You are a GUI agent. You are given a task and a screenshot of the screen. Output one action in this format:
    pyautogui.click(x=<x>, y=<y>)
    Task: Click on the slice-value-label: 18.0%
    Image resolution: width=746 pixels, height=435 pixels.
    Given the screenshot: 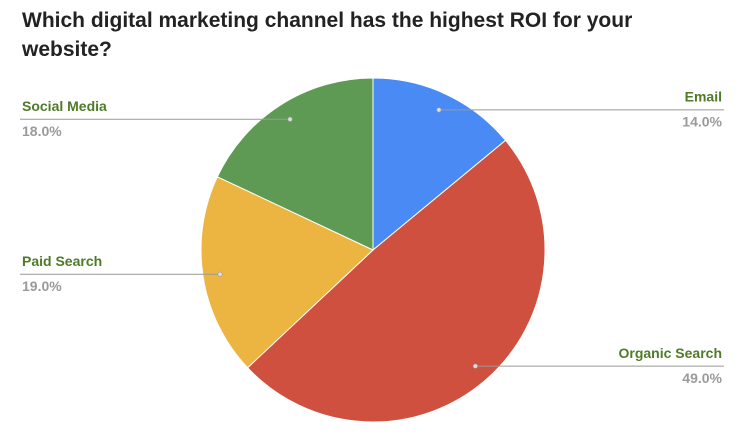 What is the action you would take?
    pyautogui.click(x=42, y=131)
    